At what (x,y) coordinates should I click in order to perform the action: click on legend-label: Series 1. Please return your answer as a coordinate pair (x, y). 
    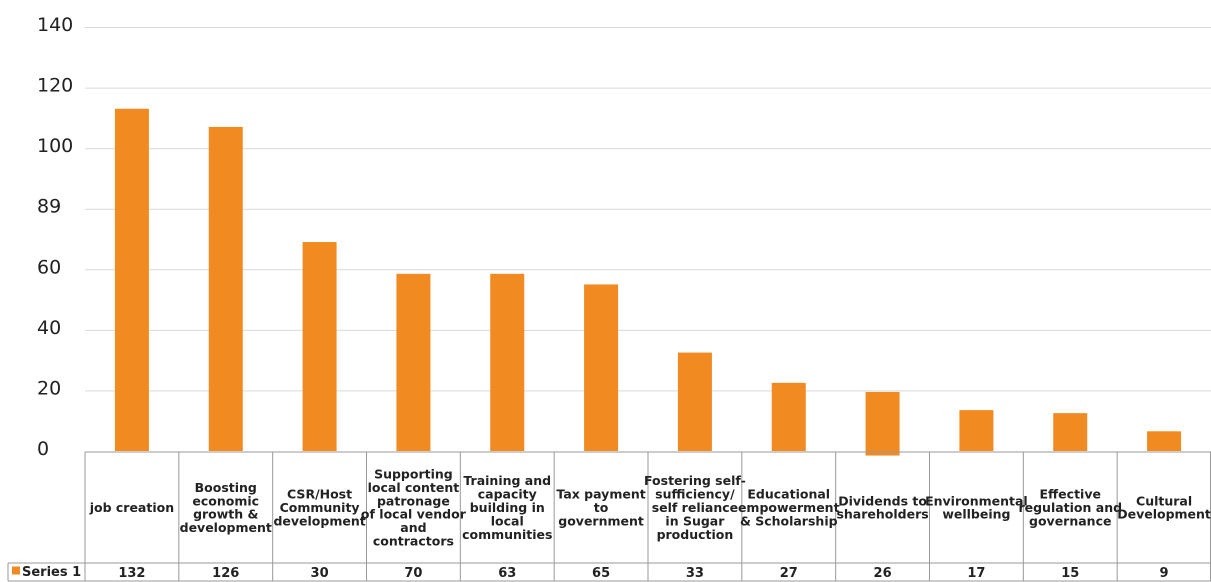
    Looking at the image, I should click on (51, 572).